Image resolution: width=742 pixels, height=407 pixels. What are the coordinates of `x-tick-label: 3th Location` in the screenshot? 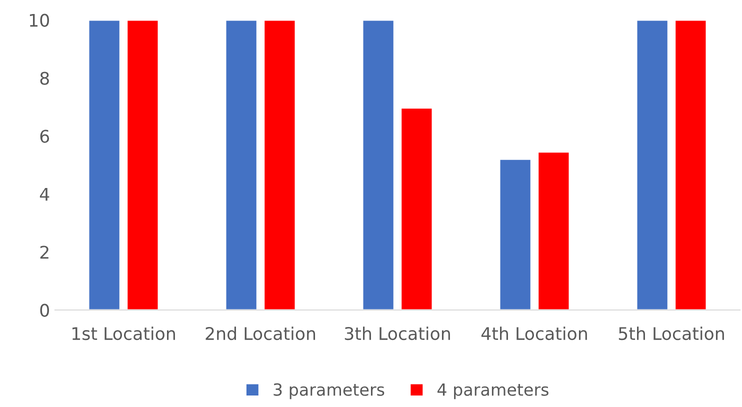 It's located at (397, 333).